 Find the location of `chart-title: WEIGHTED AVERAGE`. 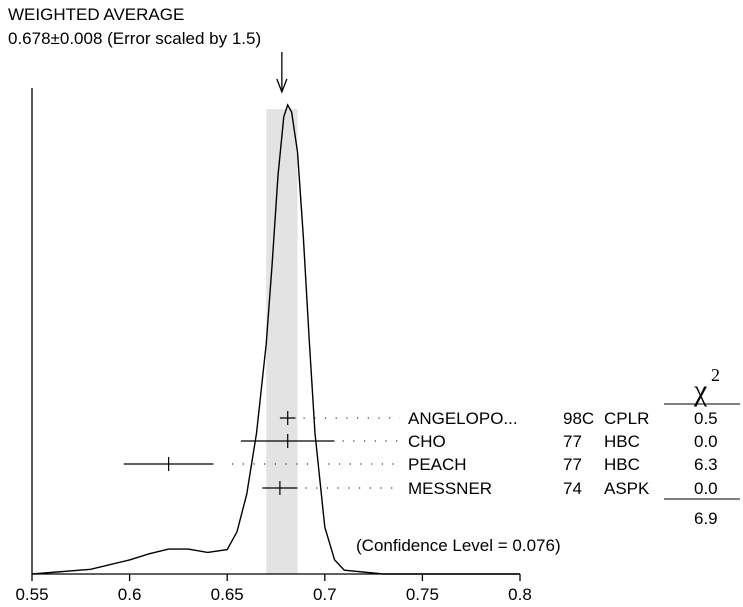

chart-title: WEIGHTED AVERAGE is located at coordinates (96, 14).